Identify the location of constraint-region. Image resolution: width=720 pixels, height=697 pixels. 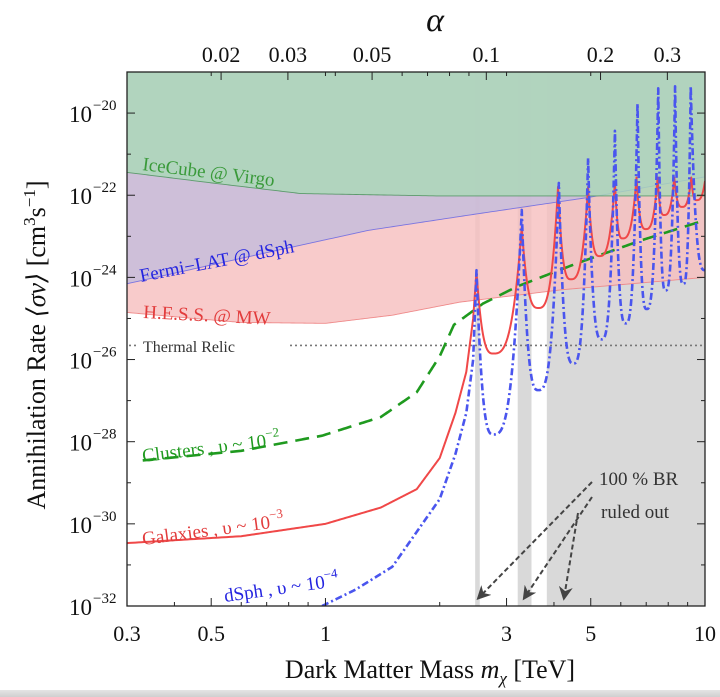
(416, 134).